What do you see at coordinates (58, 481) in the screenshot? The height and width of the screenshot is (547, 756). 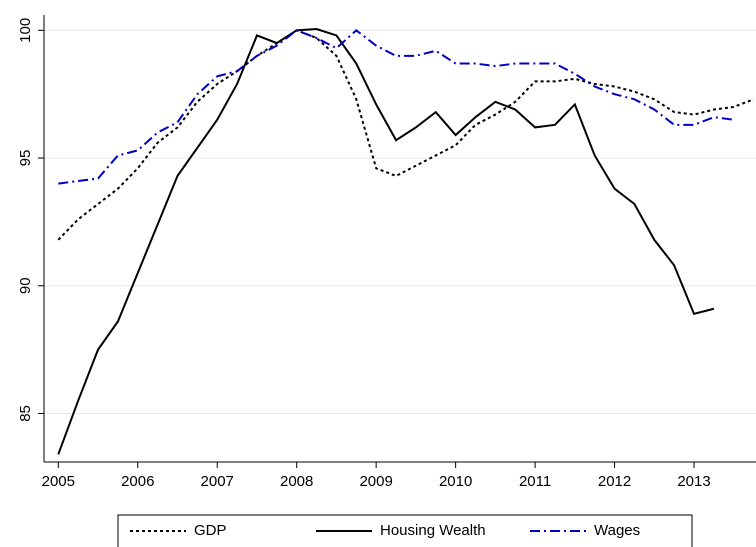 I see `x-tick-label: 2005` at bounding box center [58, 481].